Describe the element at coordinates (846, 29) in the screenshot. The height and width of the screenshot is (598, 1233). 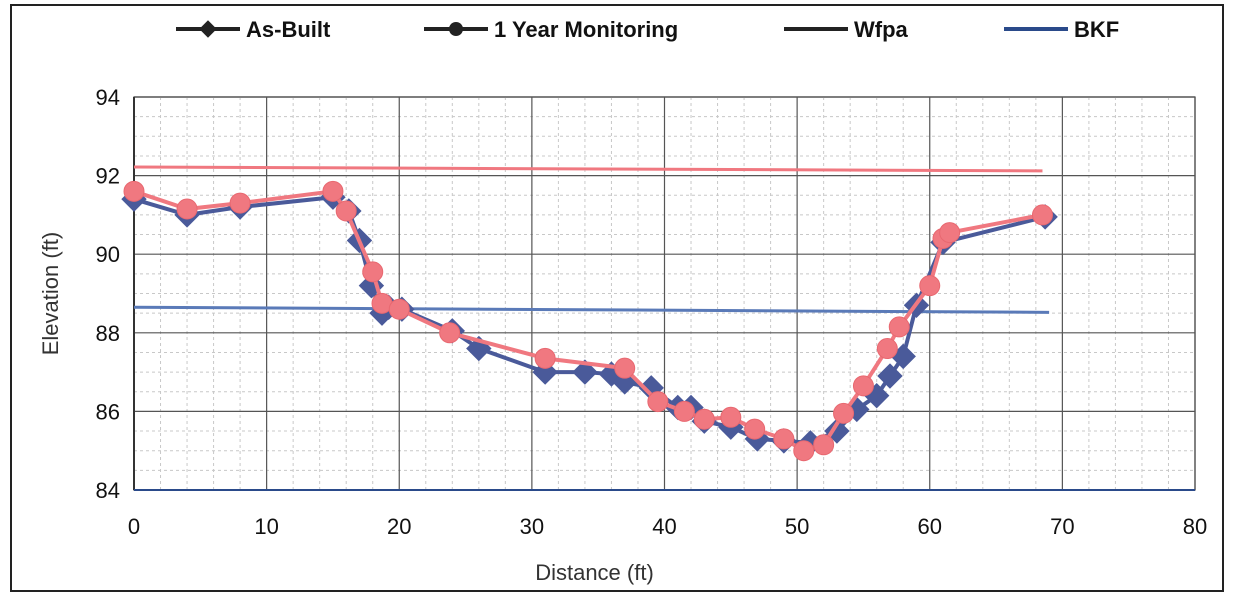
I see `legend-item-wfpa: Wfpa` at that location.